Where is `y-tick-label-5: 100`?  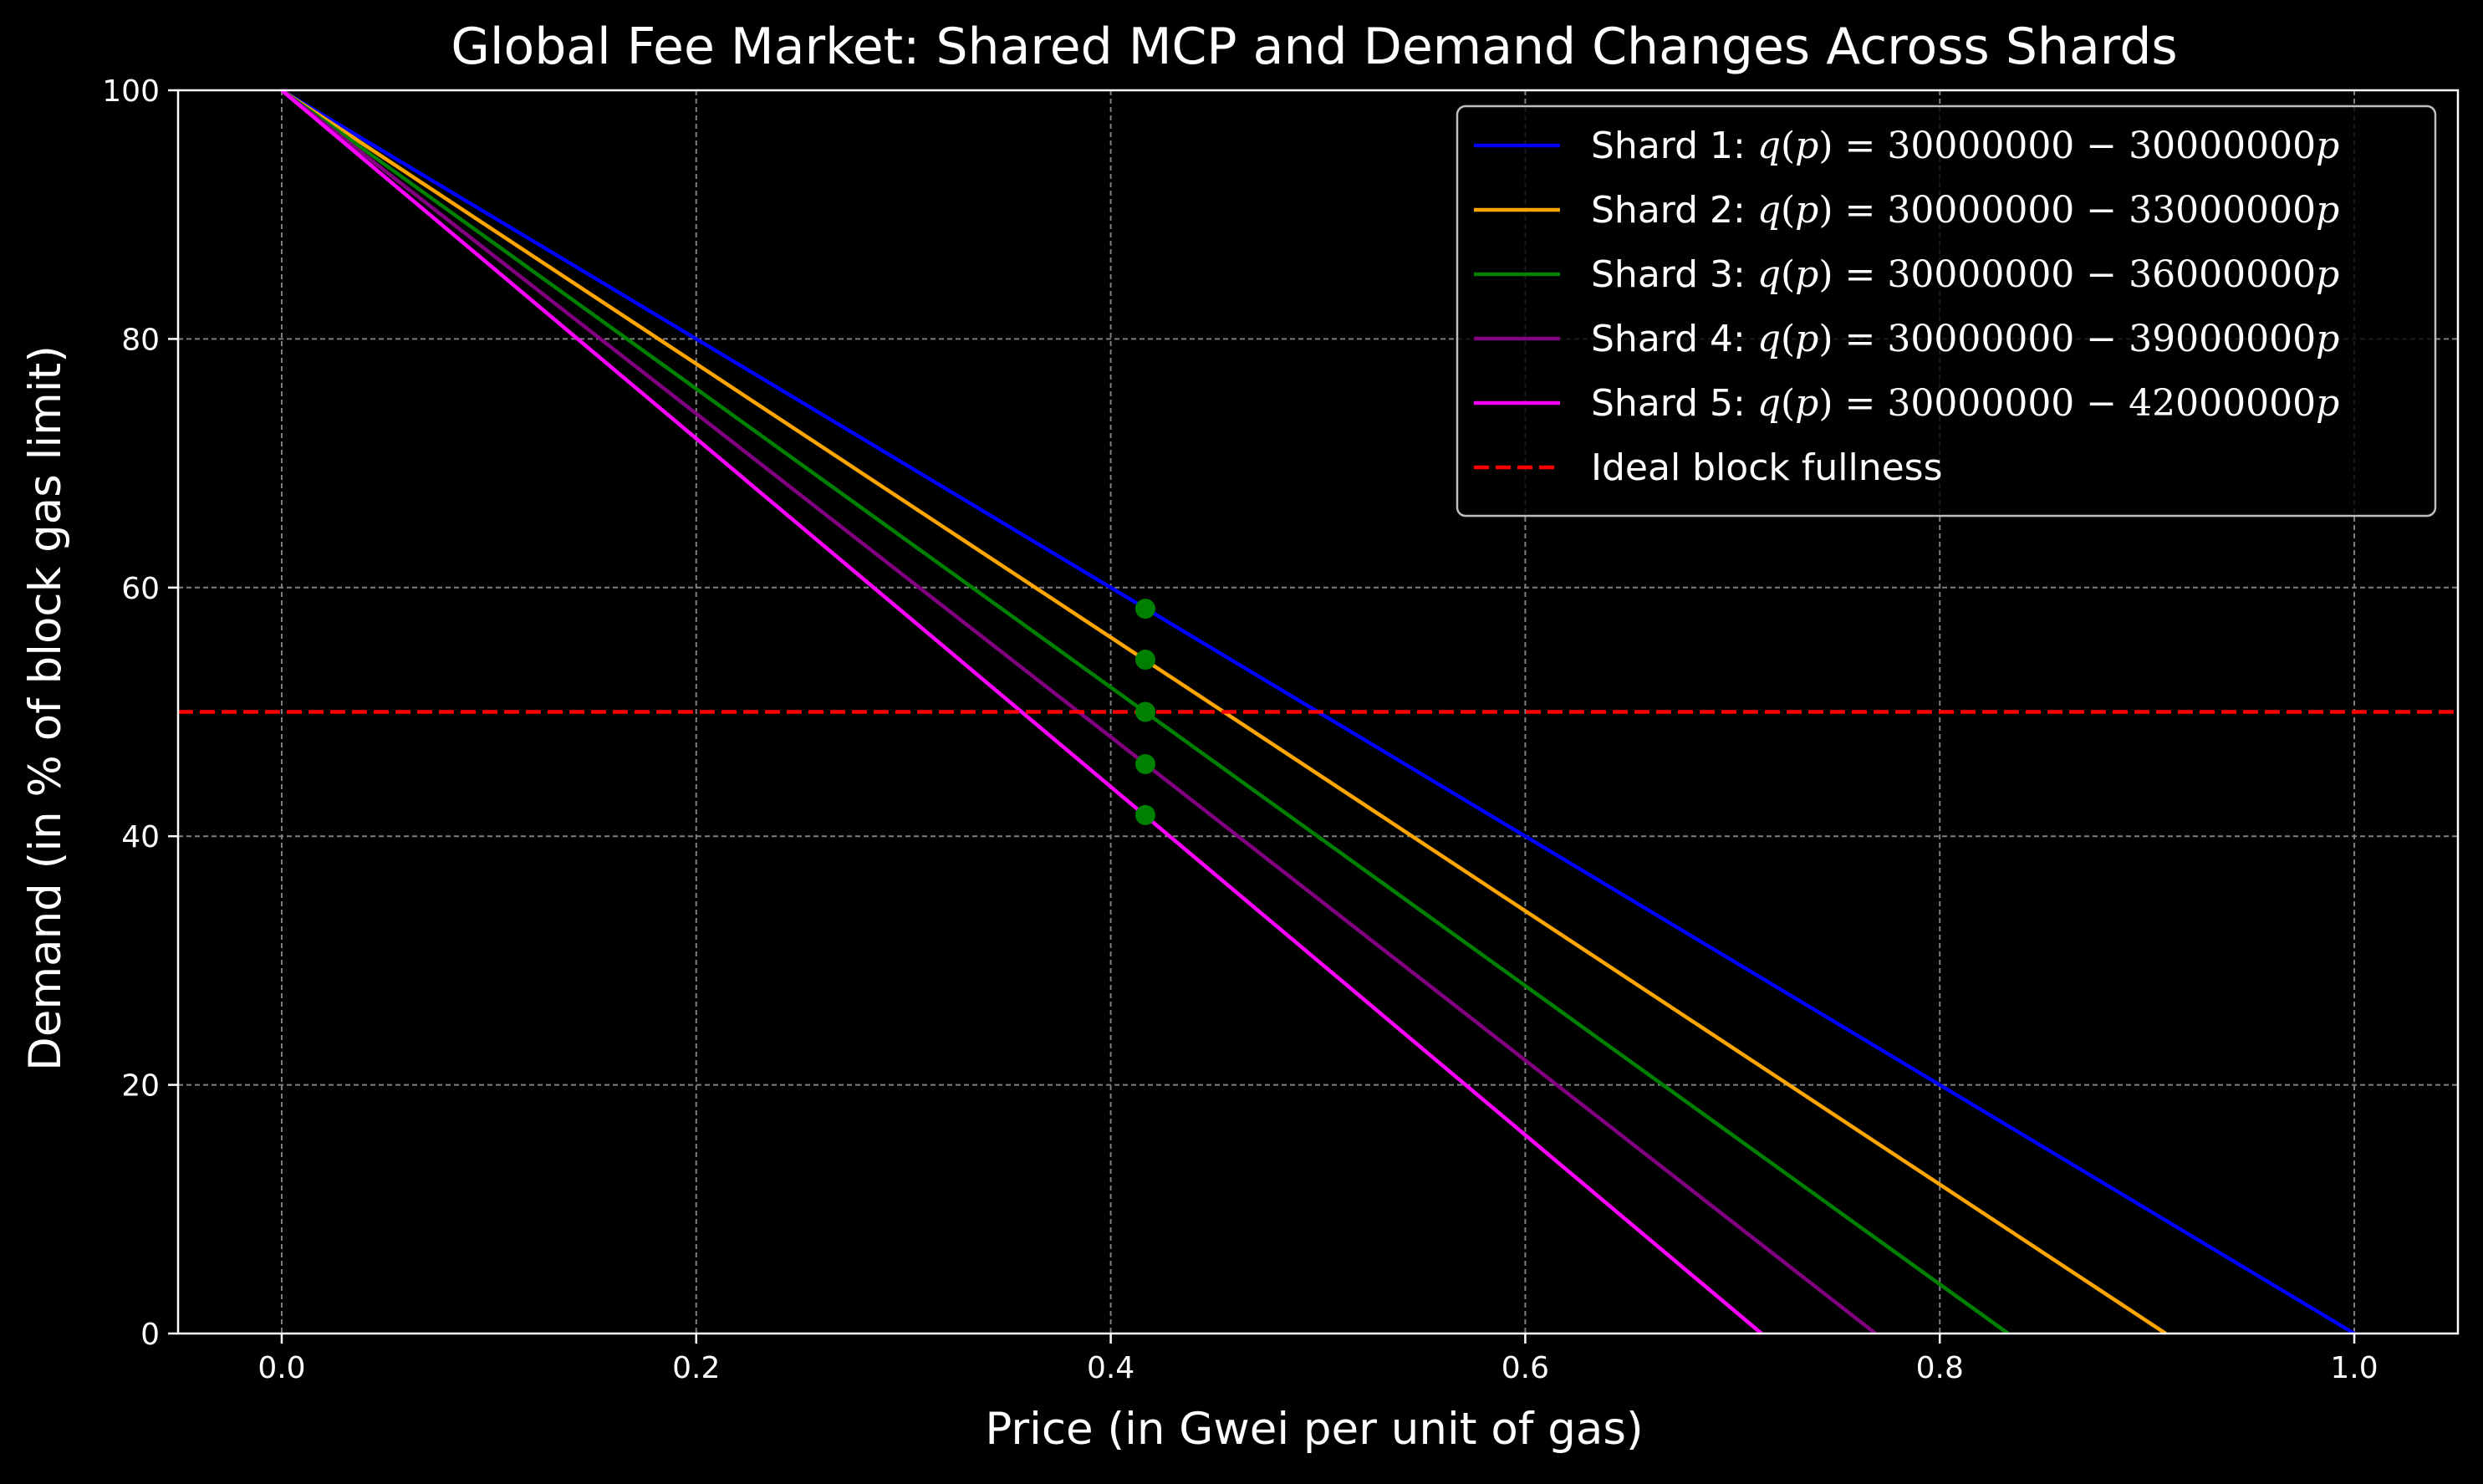 y-tick-label-5: 100 is located at coordinates (131, 91).